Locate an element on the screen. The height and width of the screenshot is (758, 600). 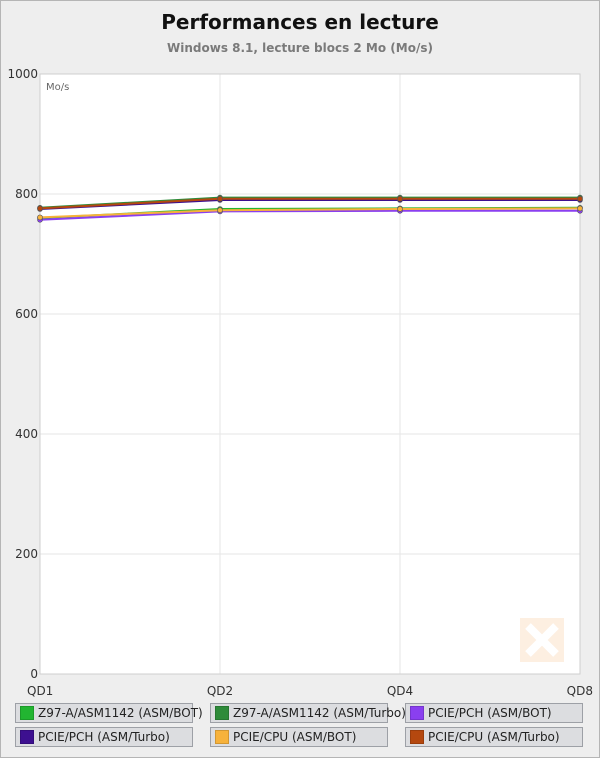
y-tick-label: 800 is located at coordinates (26, 194).